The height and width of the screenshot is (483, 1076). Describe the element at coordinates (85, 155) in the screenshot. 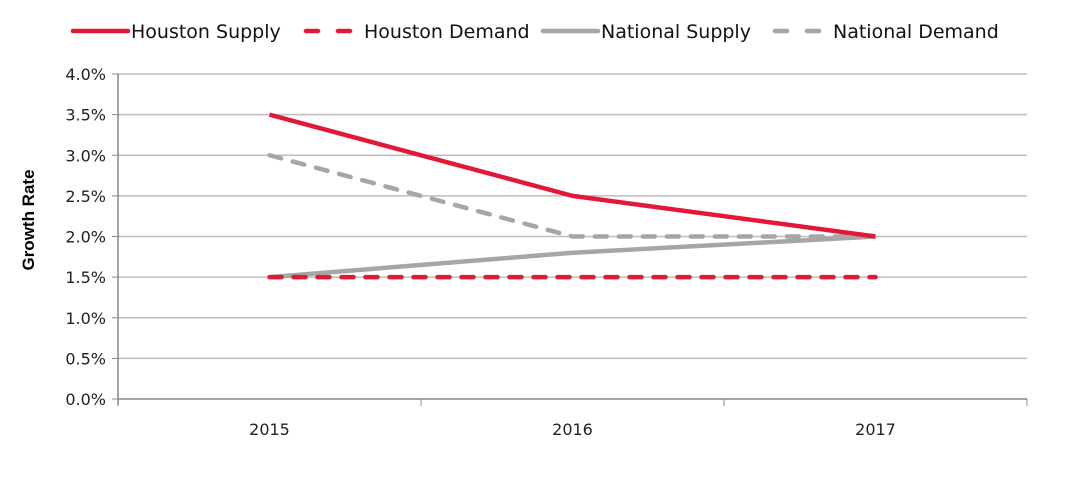

I see `y-tick-label: 3.0%` at that location.